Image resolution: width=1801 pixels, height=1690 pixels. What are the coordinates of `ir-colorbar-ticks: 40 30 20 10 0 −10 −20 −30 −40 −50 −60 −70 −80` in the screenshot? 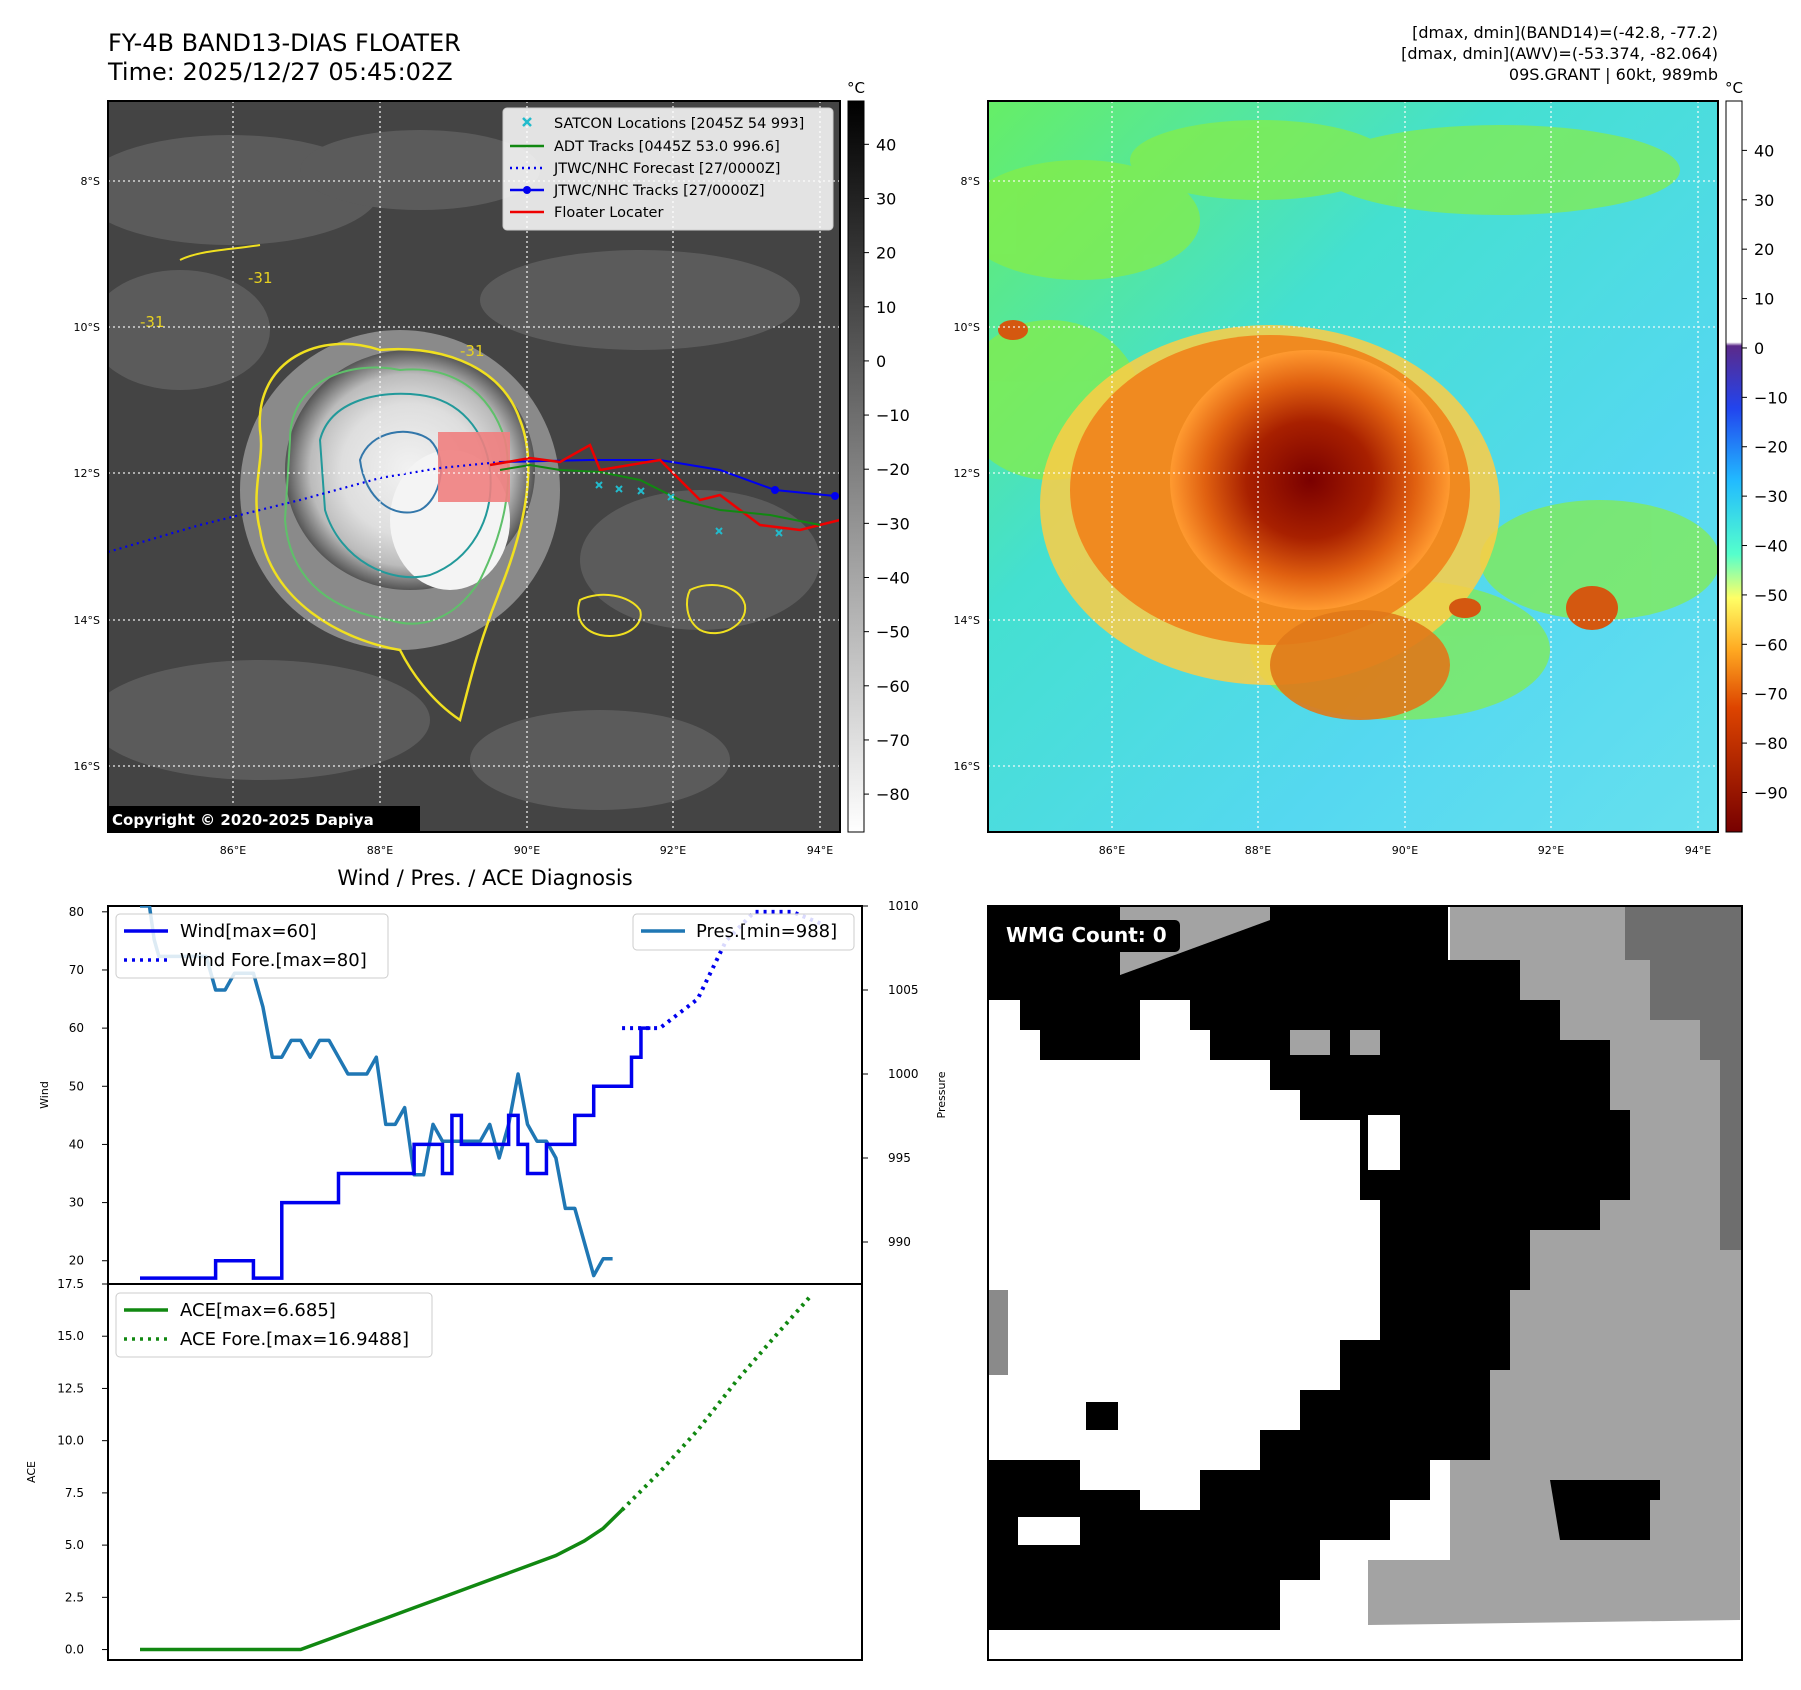 It's located at (887, 469).